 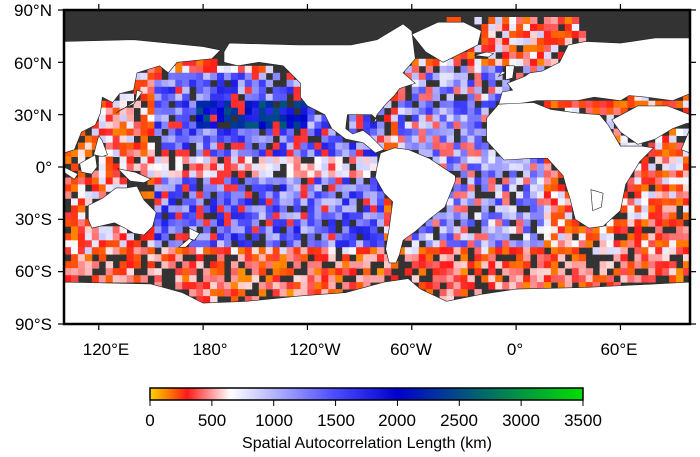 What do you see at coordinates (33, 219) in the screenshot?
I see `lat-label-30s: 30°S` at bounding box center [33, 219].